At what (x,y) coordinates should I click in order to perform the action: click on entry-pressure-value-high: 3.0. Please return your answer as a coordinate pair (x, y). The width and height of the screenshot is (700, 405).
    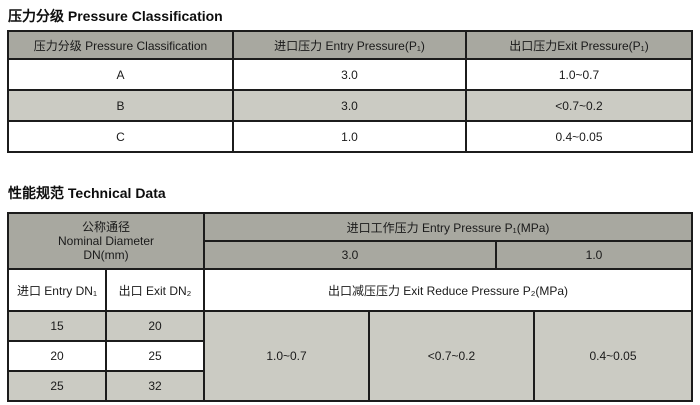
    Looking at the image, I should click on (350, 255).